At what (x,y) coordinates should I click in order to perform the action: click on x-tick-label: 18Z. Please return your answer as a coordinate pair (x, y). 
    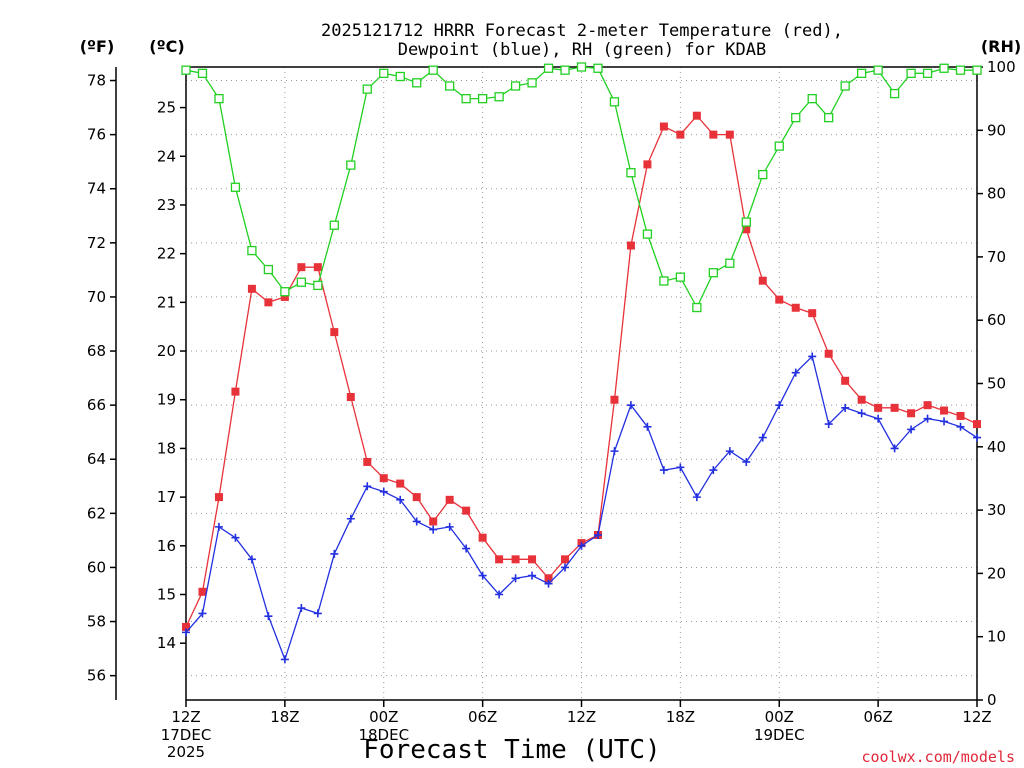
    Looking at the image, I should click on (284, 717).